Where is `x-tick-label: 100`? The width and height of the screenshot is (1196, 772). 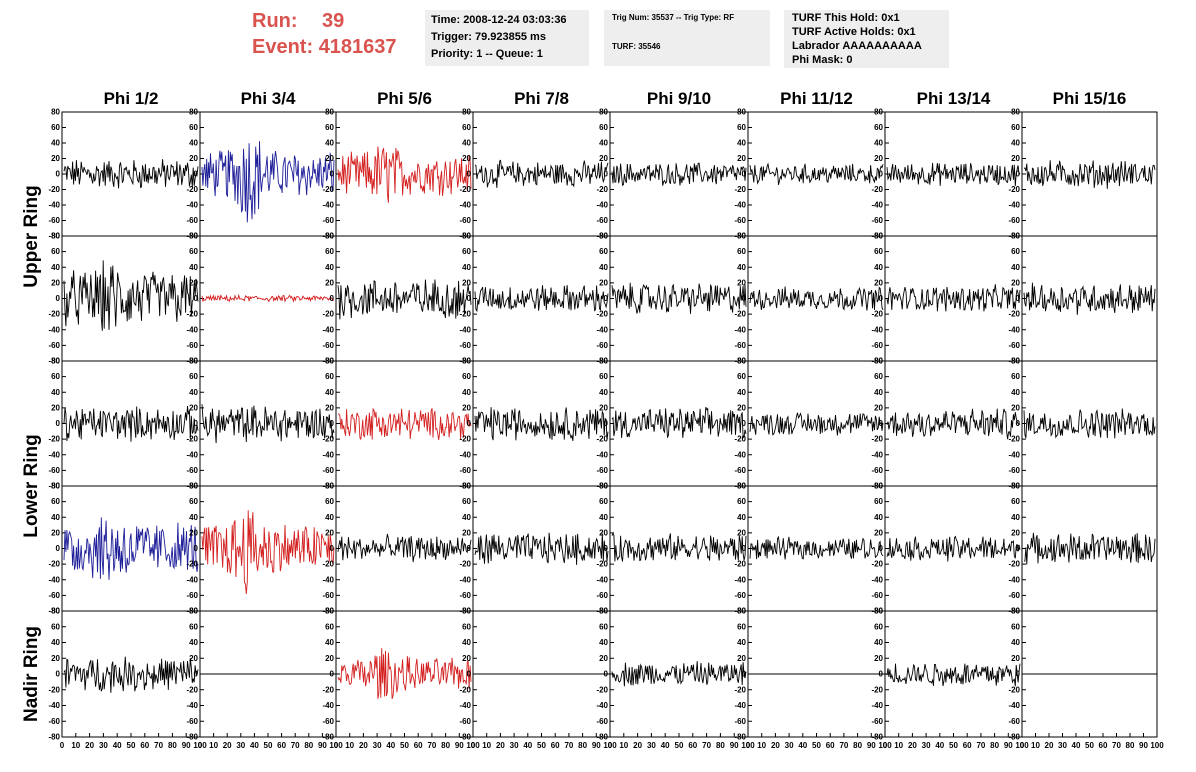 x-tick-label: 100 is located at coordinates (336, 745).